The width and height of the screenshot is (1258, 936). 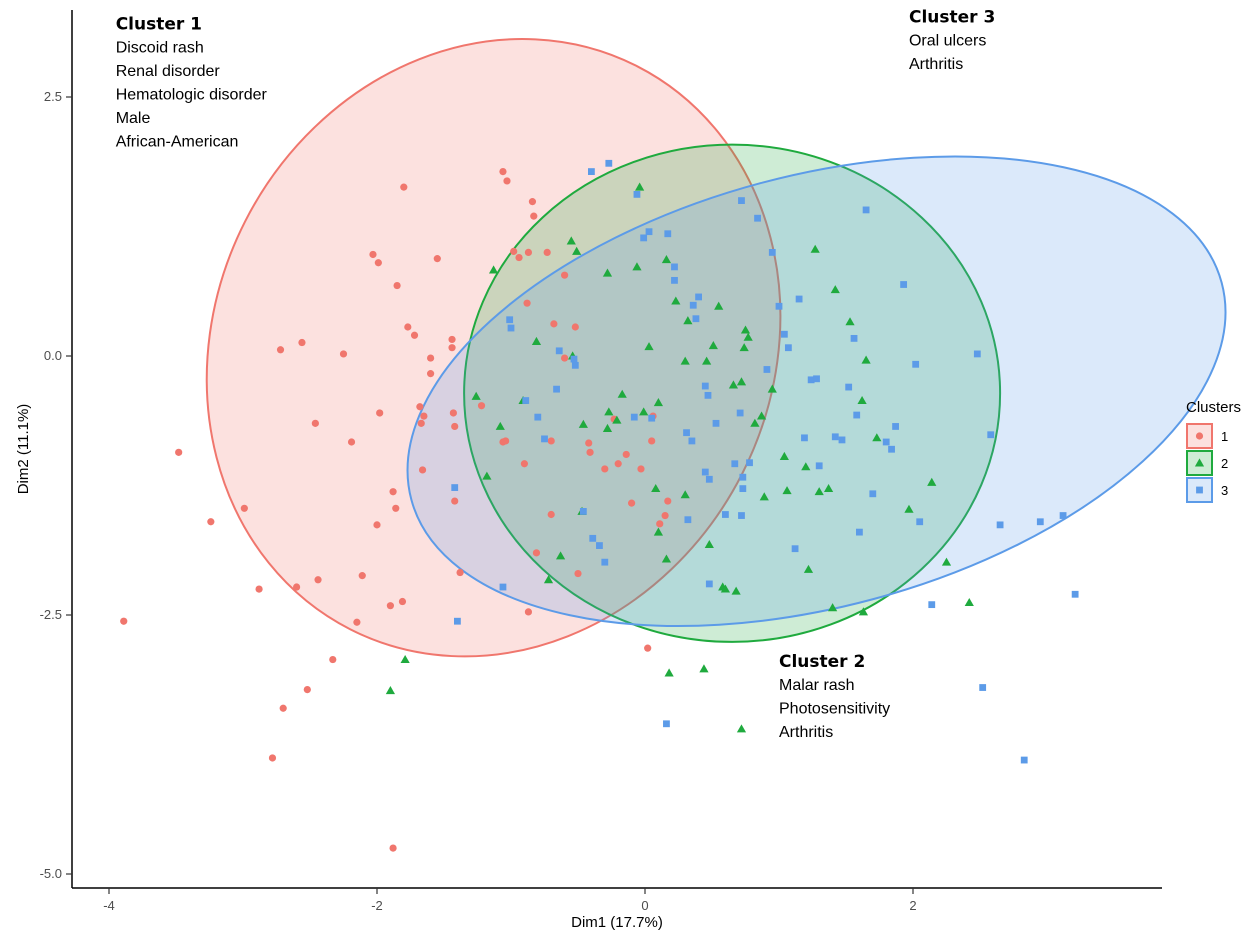 What do you see at coordinates (53, 355) in the screenshot?
I see `y-tick-label: 0.0` at bounding box center [53, 355].